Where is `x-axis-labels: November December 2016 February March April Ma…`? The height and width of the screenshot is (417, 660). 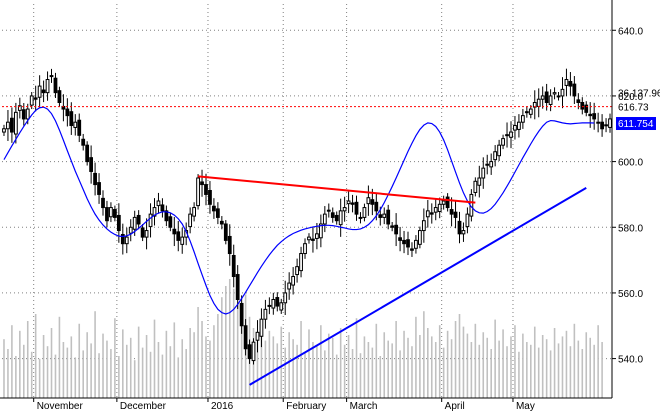
x-axis-labels: November December 2016 February March April Ma… is located at coordinates (284, 405).